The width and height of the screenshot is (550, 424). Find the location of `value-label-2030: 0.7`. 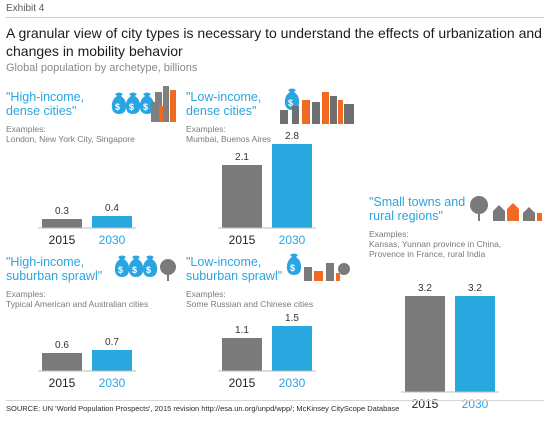

value-label-2030: 0.7 is located at coordinates (112, 342).